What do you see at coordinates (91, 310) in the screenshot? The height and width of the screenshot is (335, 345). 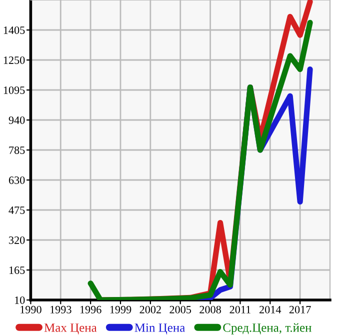 I see `x-tick-label: 1996` at bounding box center [91, 310].